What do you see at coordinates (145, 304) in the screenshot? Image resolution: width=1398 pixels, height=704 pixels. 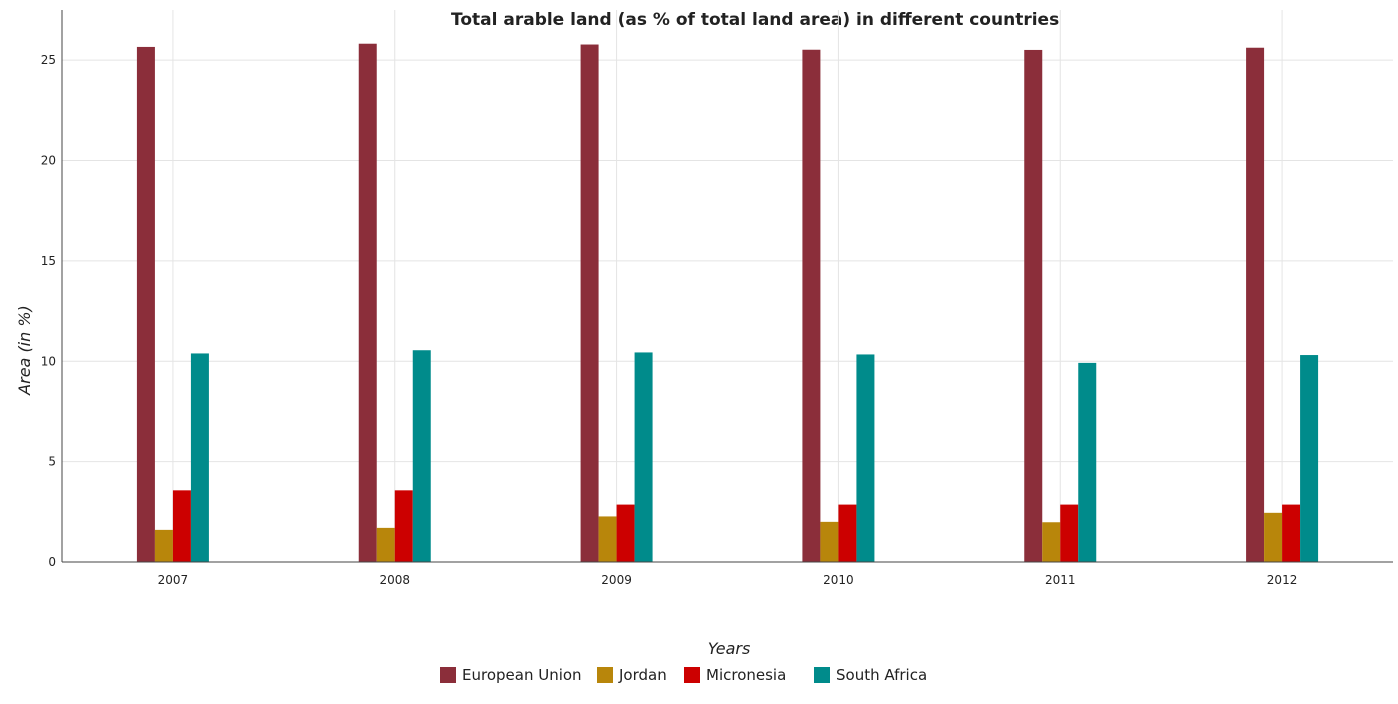 I see `bar-european-union-2007` at bounding box center [145, 304].